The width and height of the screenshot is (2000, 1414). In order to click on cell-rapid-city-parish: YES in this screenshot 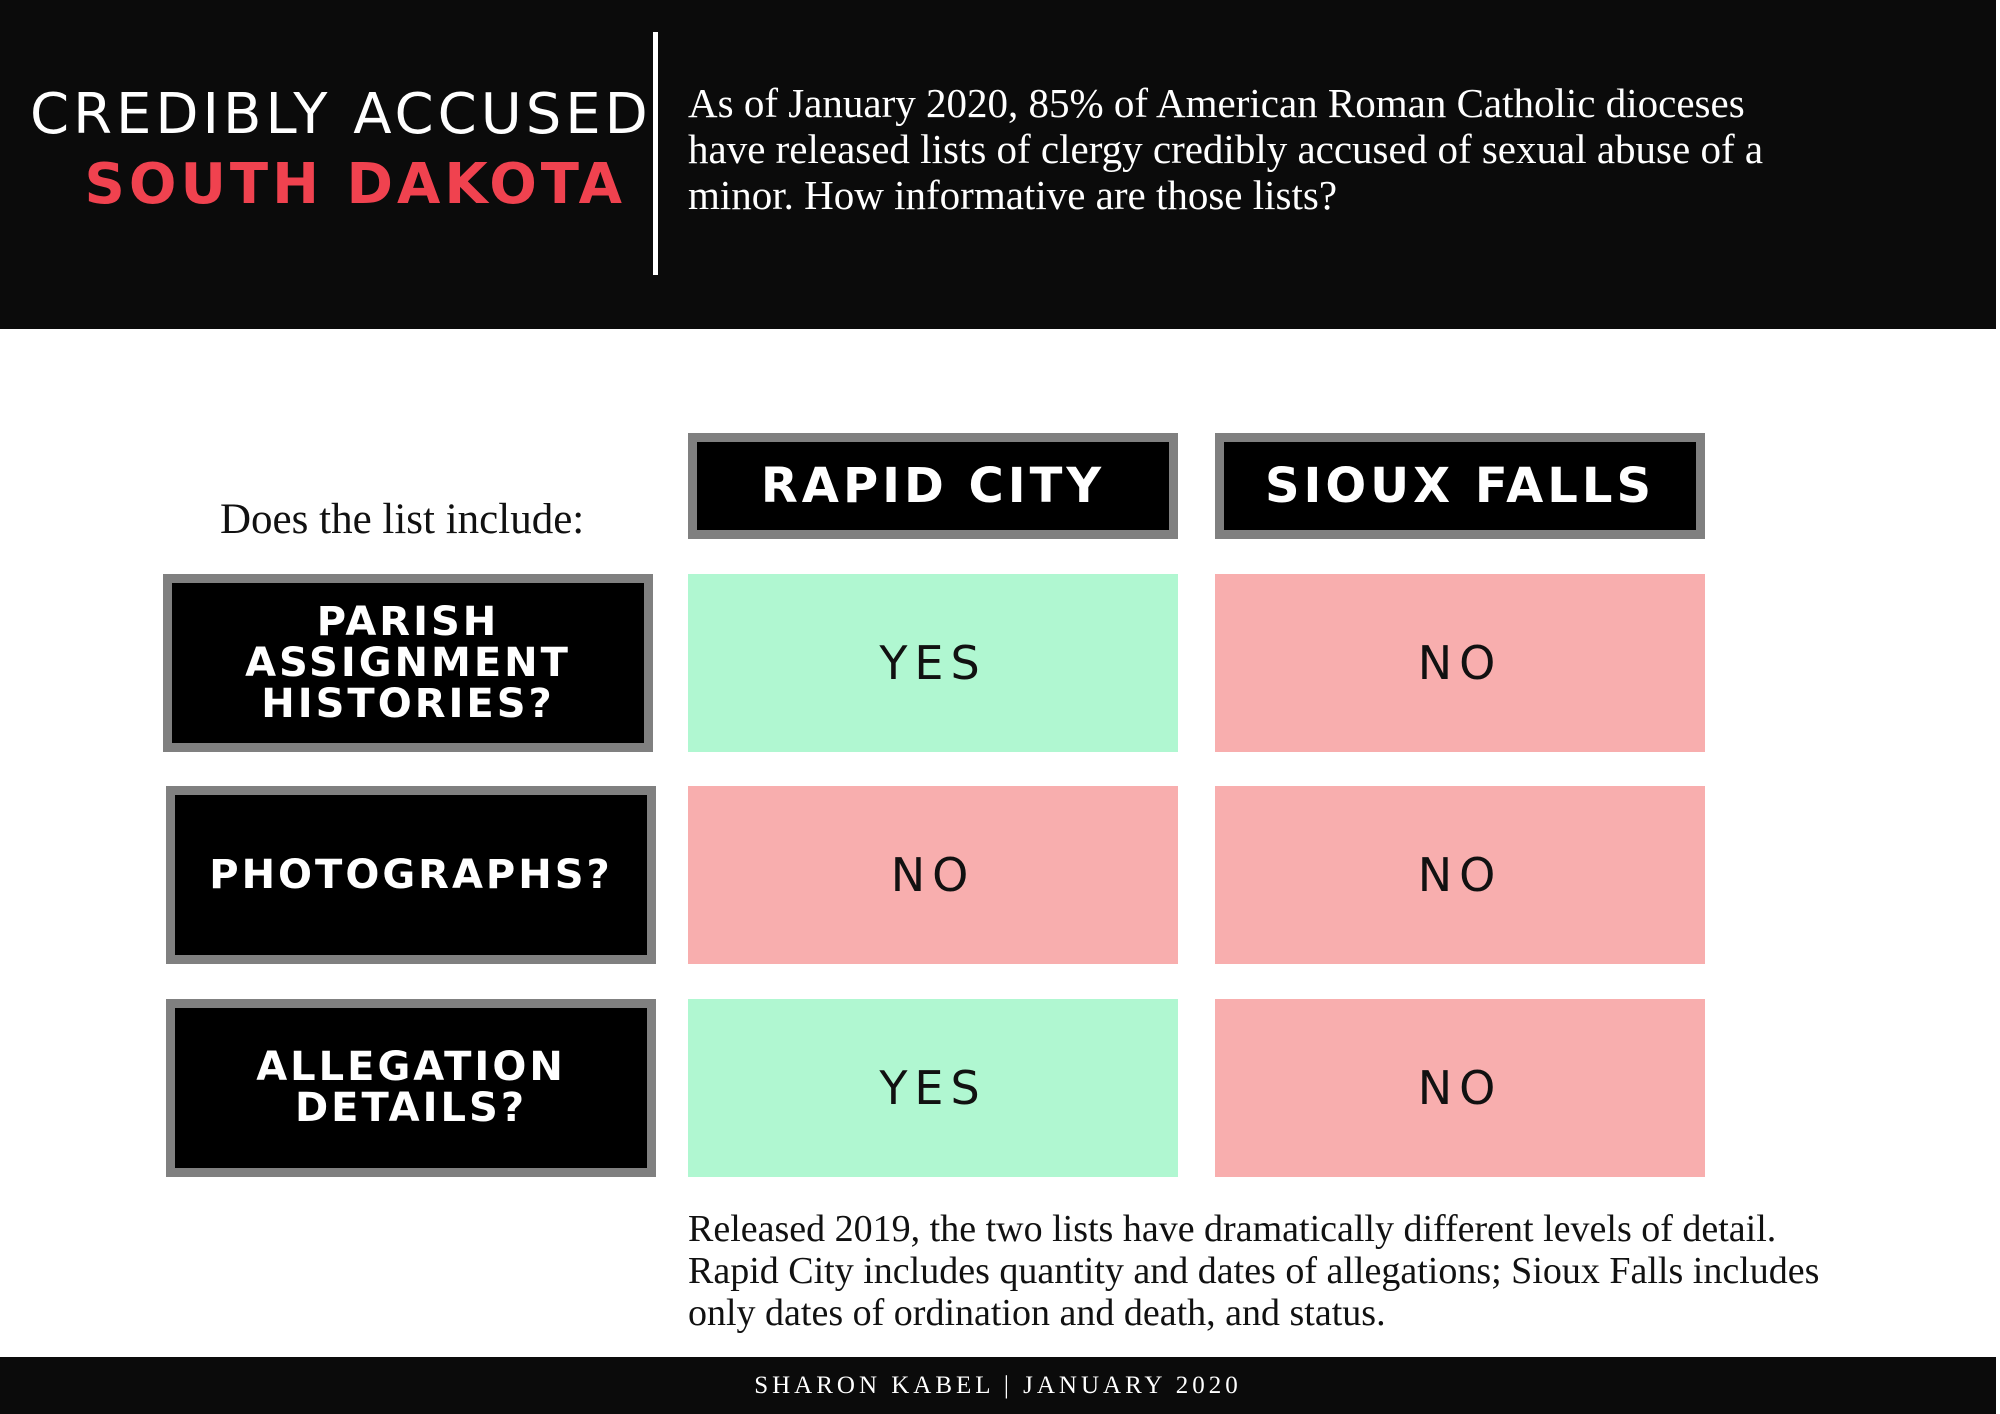, I will do `click(933, 663)`.